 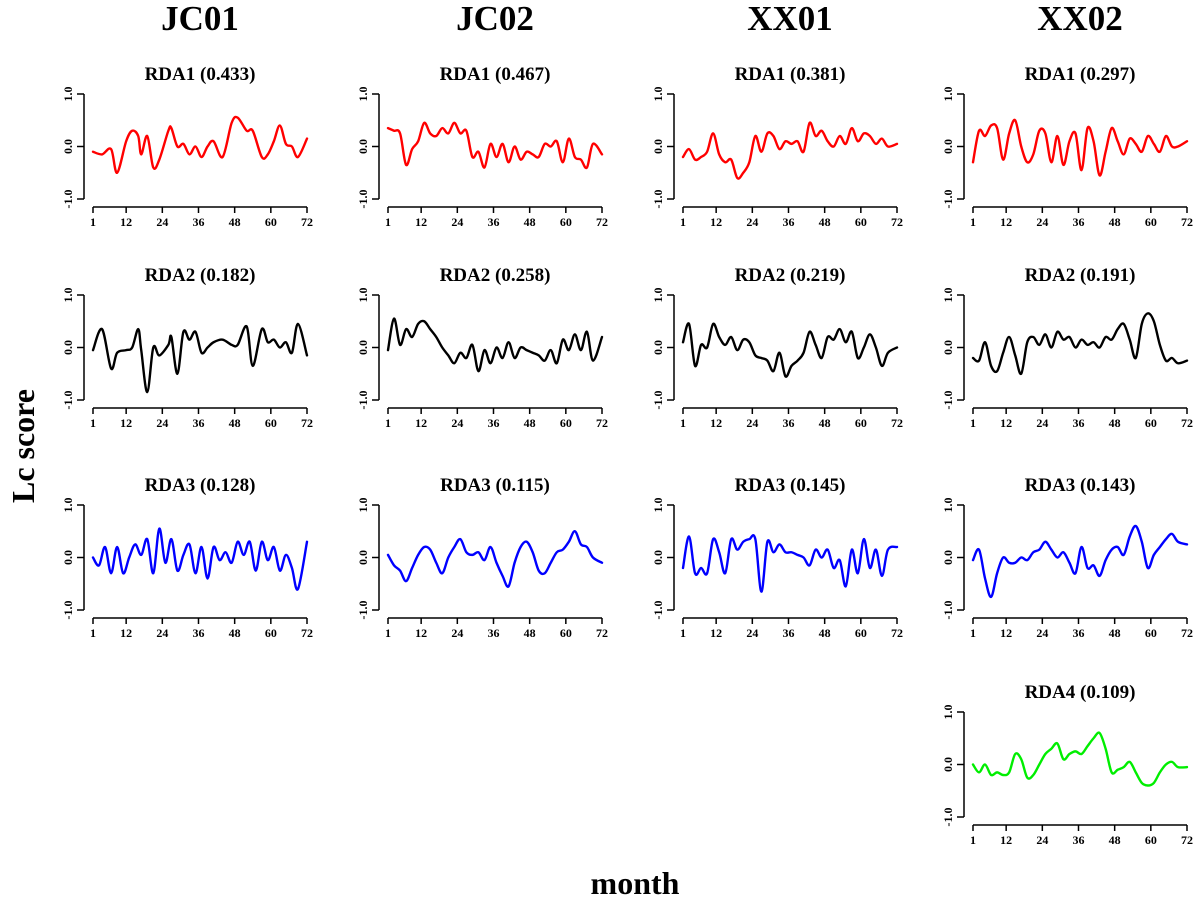 I want to click on panel-jc02-rda2: RDA2 (0.258) -1.0 0.0 1.0 1 12 24 36 48 60 72, so click(x=482, y=347).